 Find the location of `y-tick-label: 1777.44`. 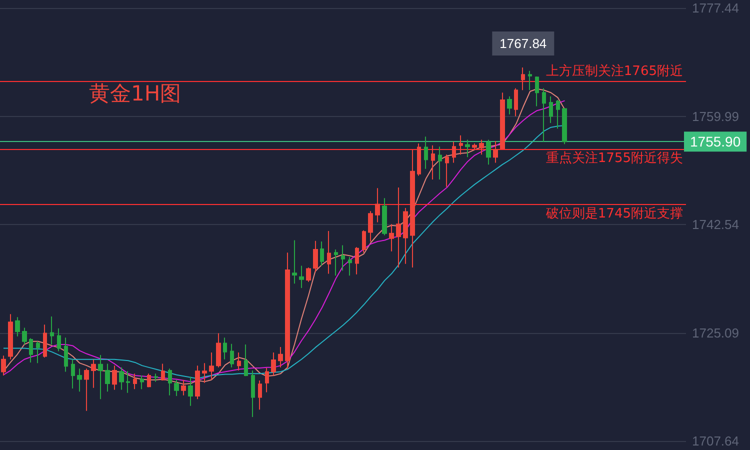

y-tick-label: 1777.44 is located at coordinates (715, 8).